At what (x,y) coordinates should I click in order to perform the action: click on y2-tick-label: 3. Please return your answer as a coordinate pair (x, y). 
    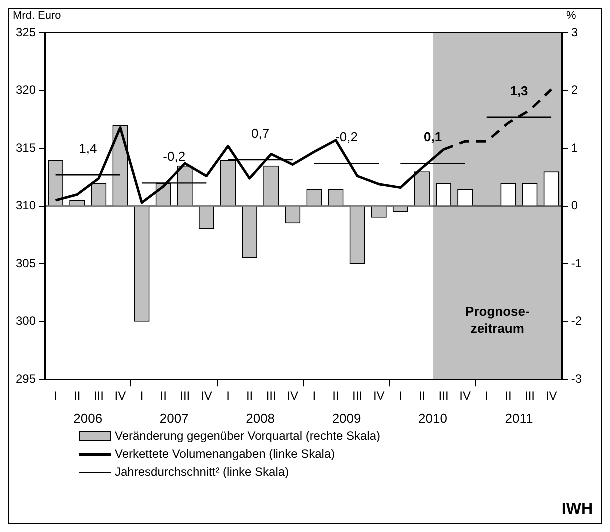
    Looking at the image, I should click on (574, 32).